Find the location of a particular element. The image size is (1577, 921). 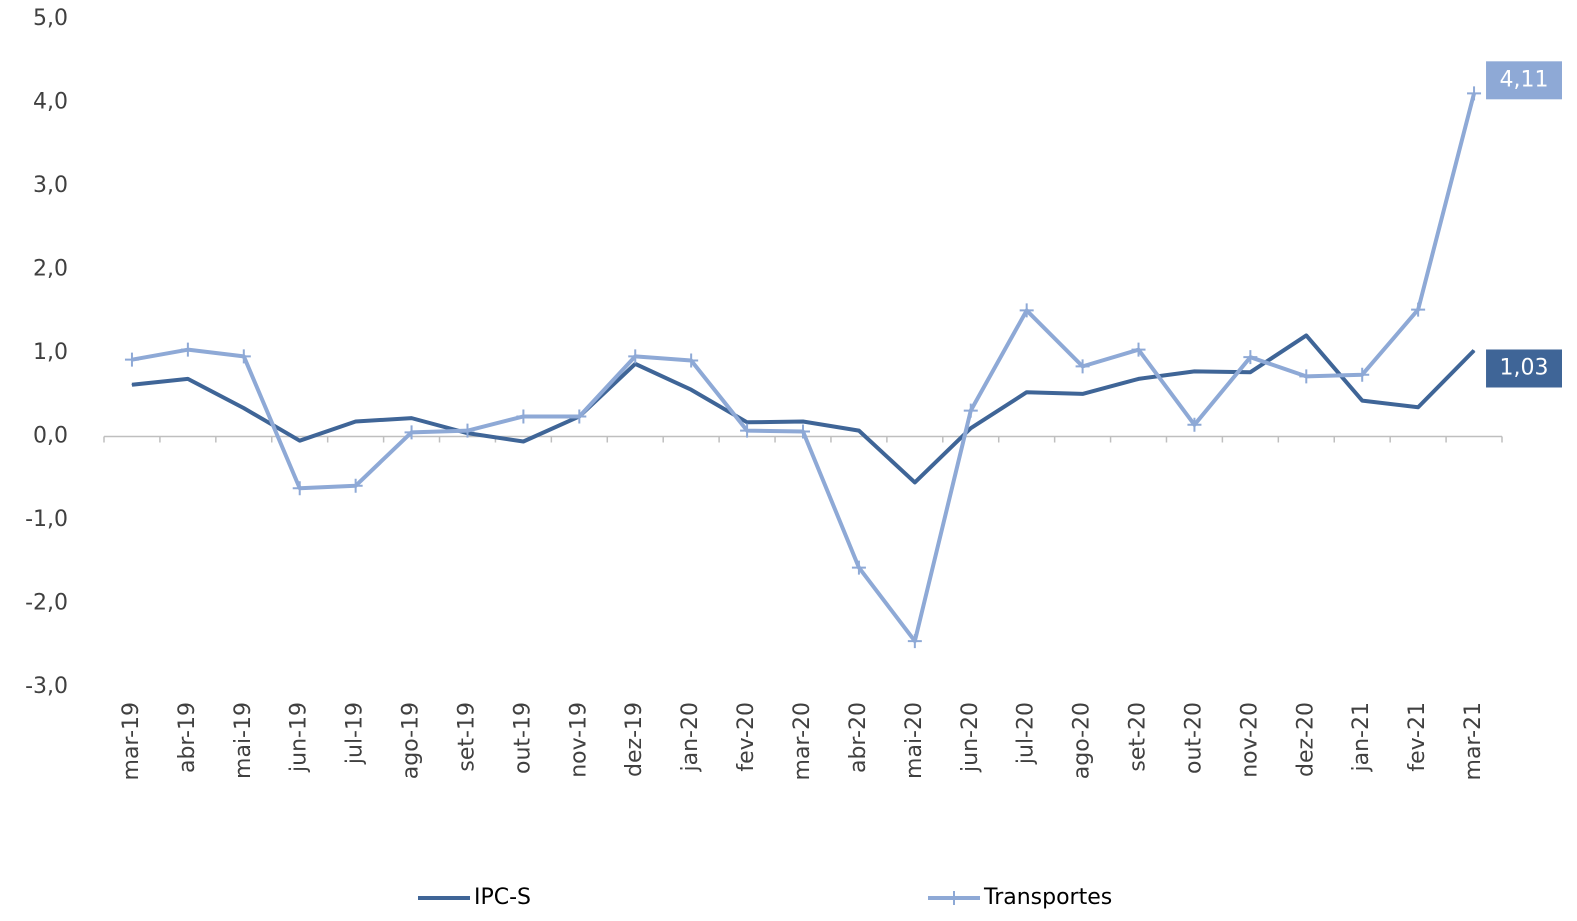

legend-label: Transportes is located at coordinates (1047, 897).